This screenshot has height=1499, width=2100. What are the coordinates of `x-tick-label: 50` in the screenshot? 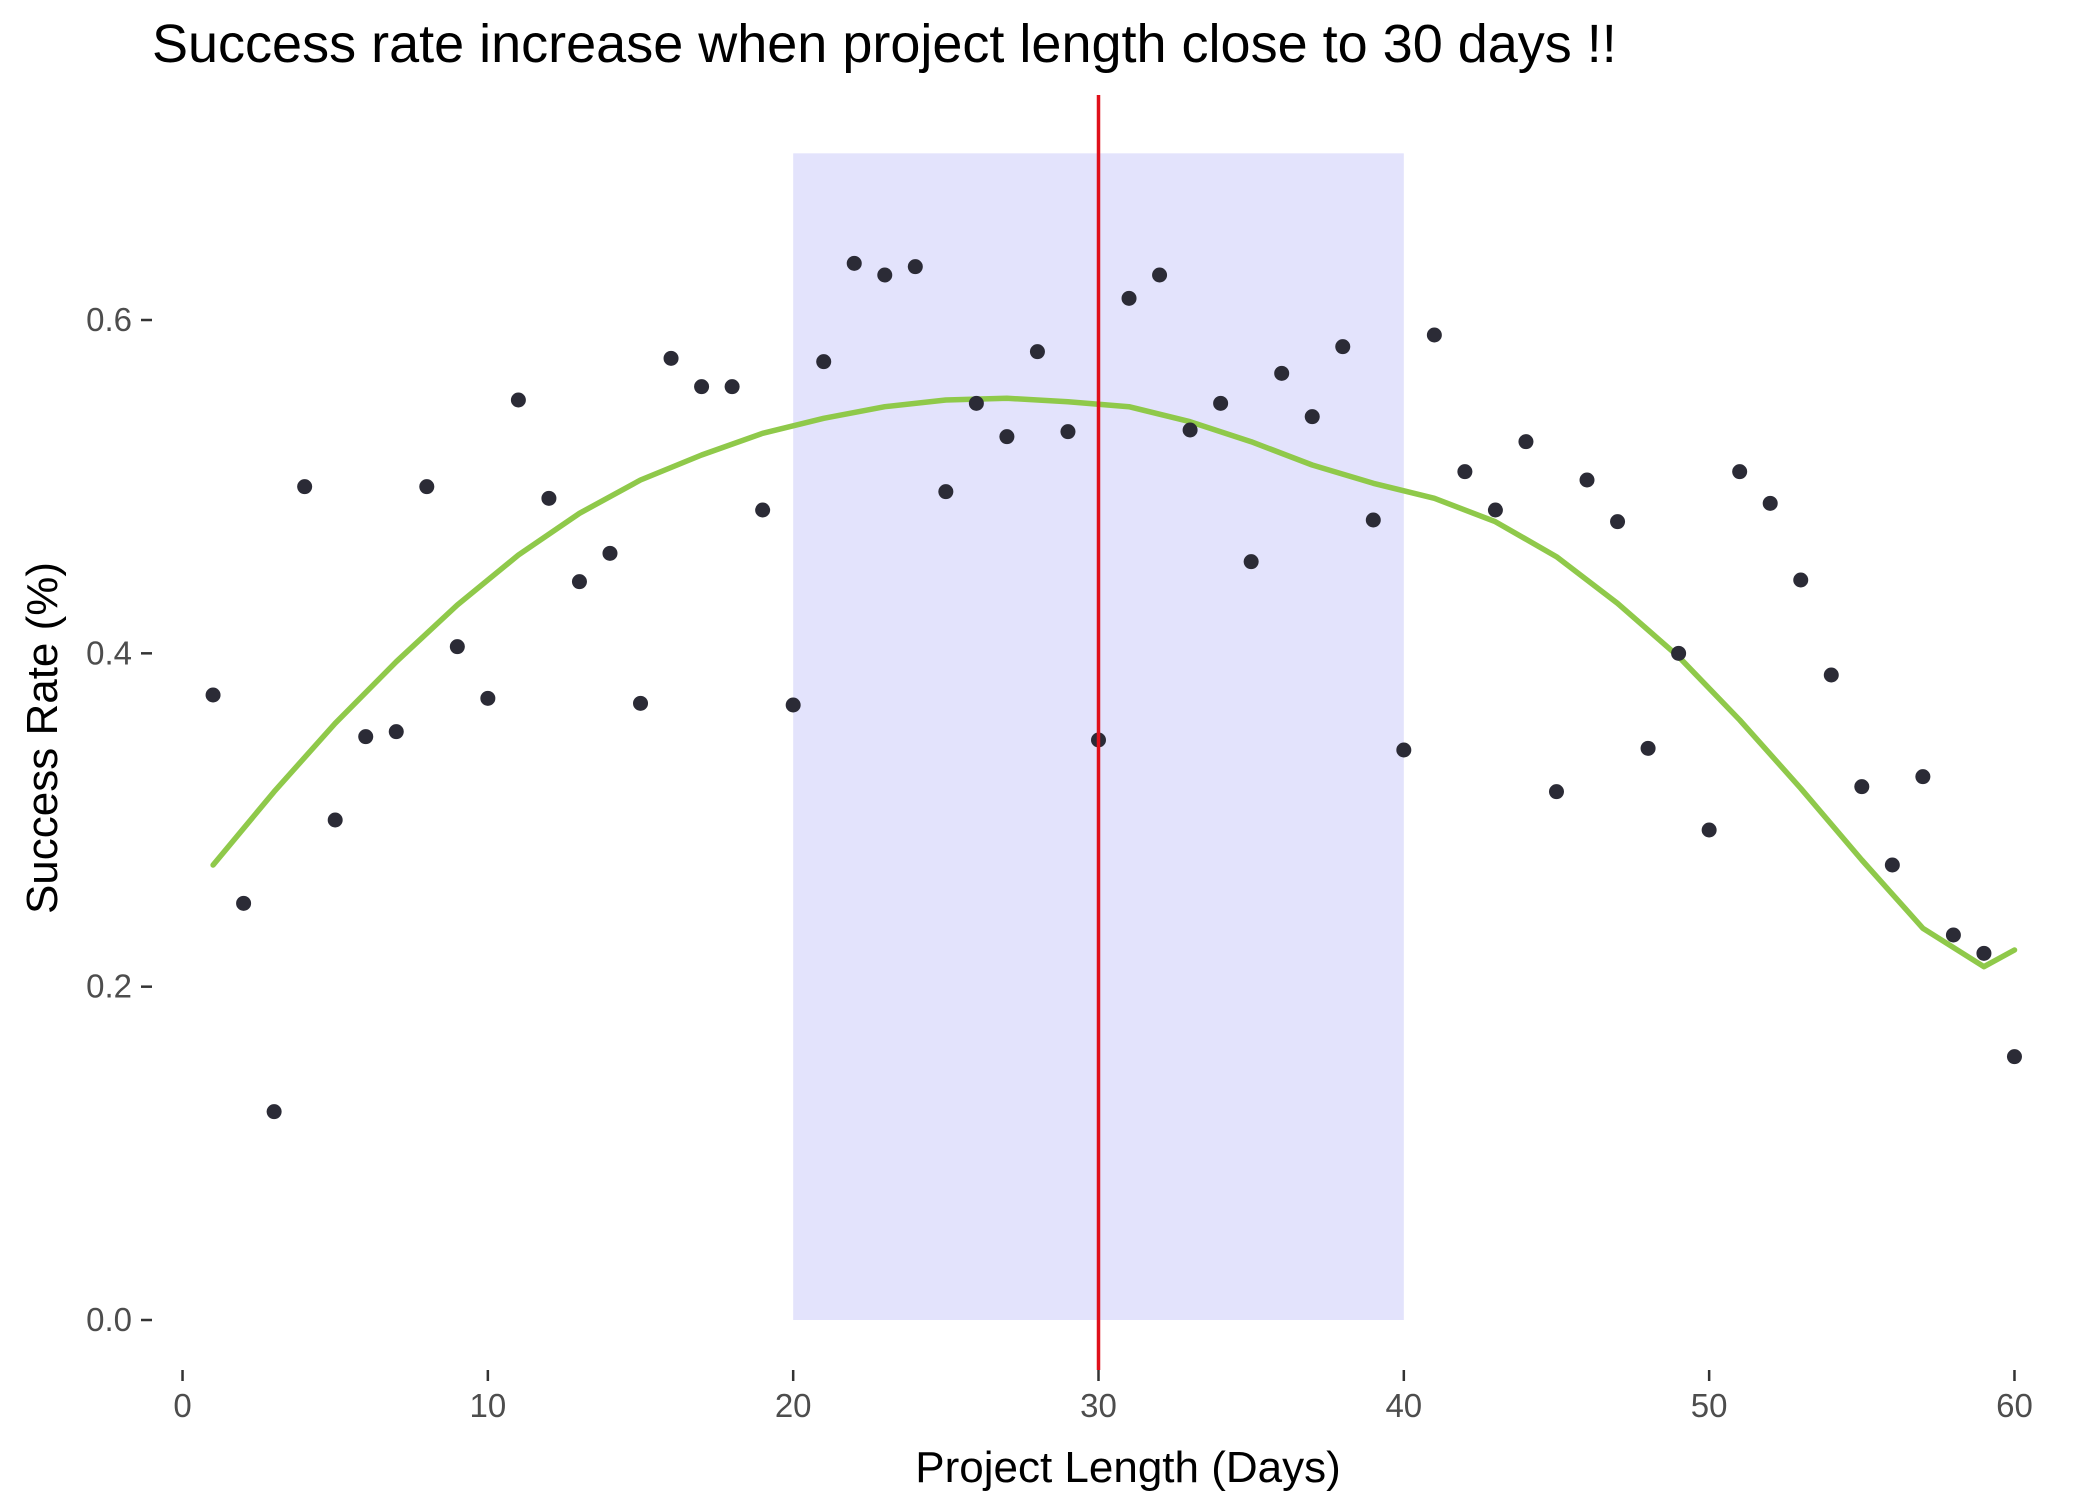 It's located at (1709, 1405).